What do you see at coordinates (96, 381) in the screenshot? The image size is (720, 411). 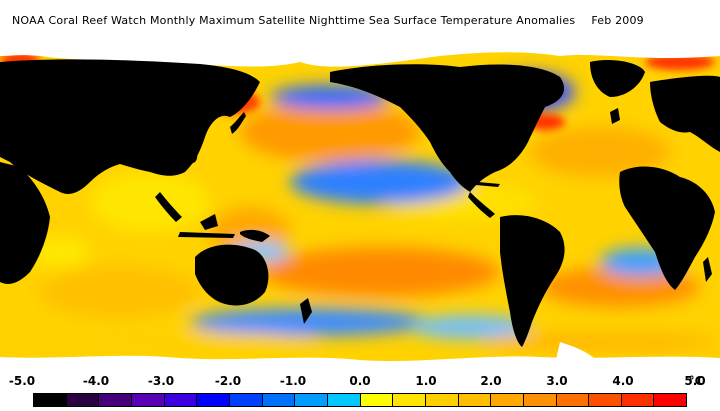 I see `tick-label: -4.0` at bounding box center [96, 381].